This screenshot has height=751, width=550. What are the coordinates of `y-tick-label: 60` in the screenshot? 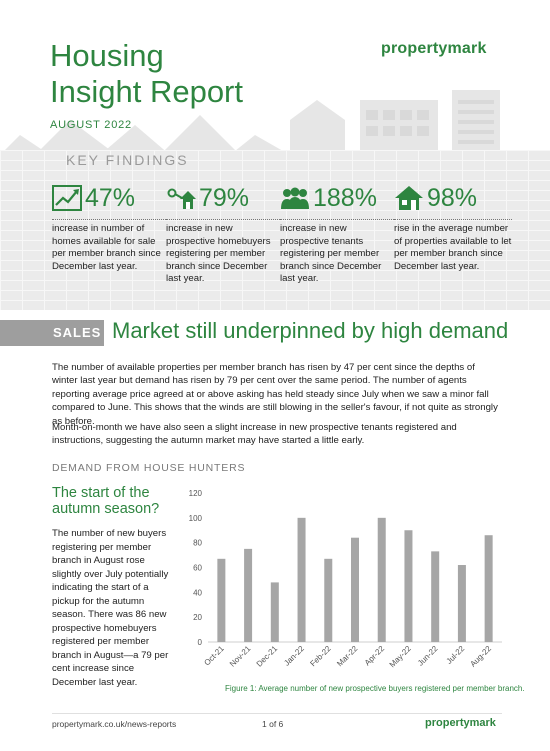 It's located at (197, 568).